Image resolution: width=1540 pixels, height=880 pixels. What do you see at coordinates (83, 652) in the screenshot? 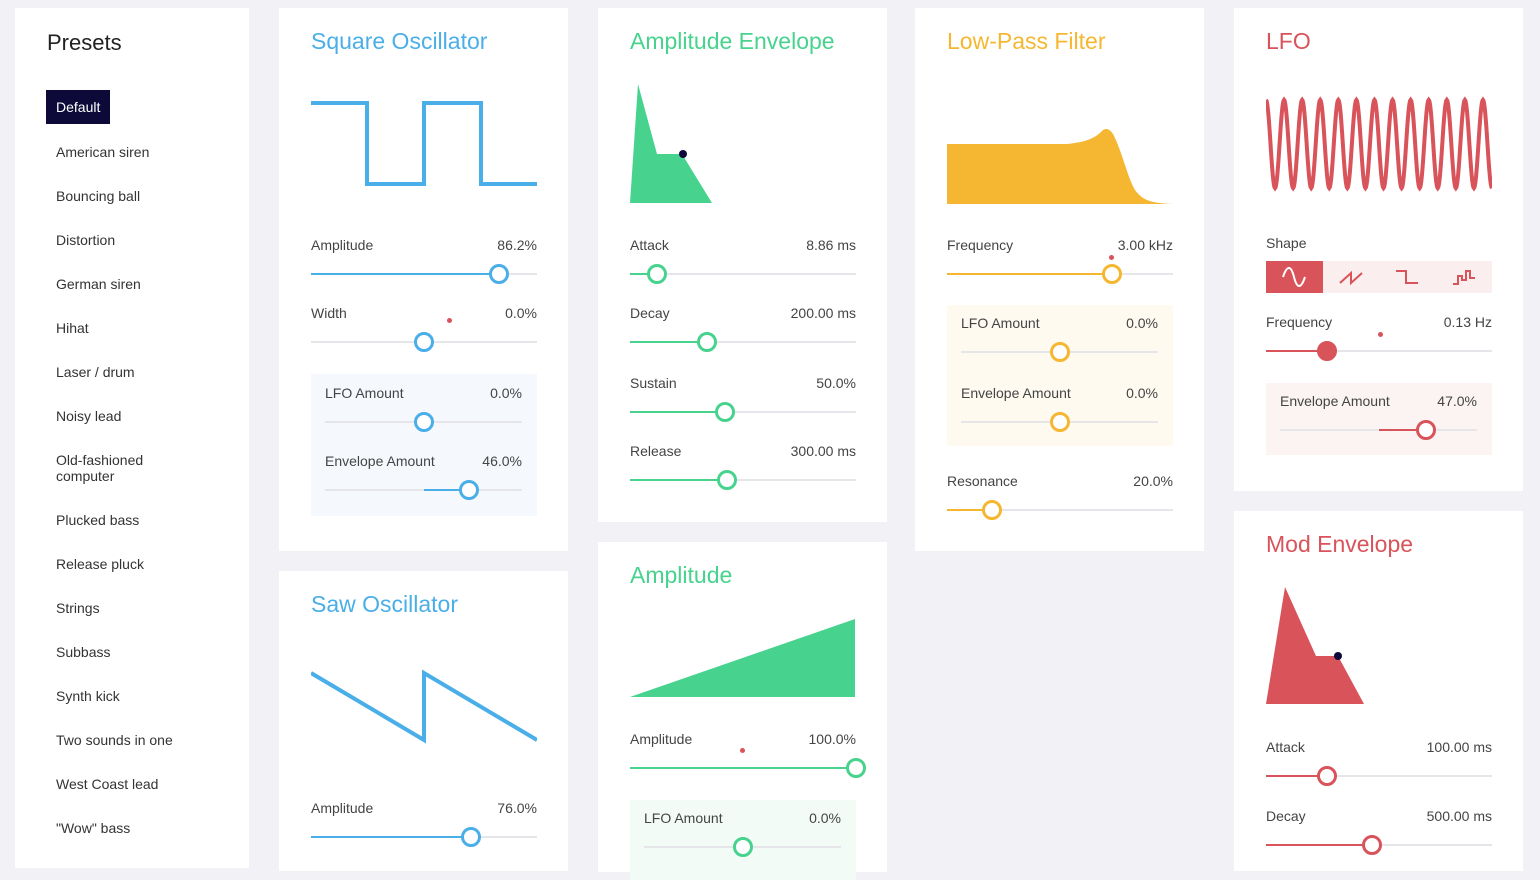
I see `preset-subbass: Subbass` at bounding box center [83, 652].